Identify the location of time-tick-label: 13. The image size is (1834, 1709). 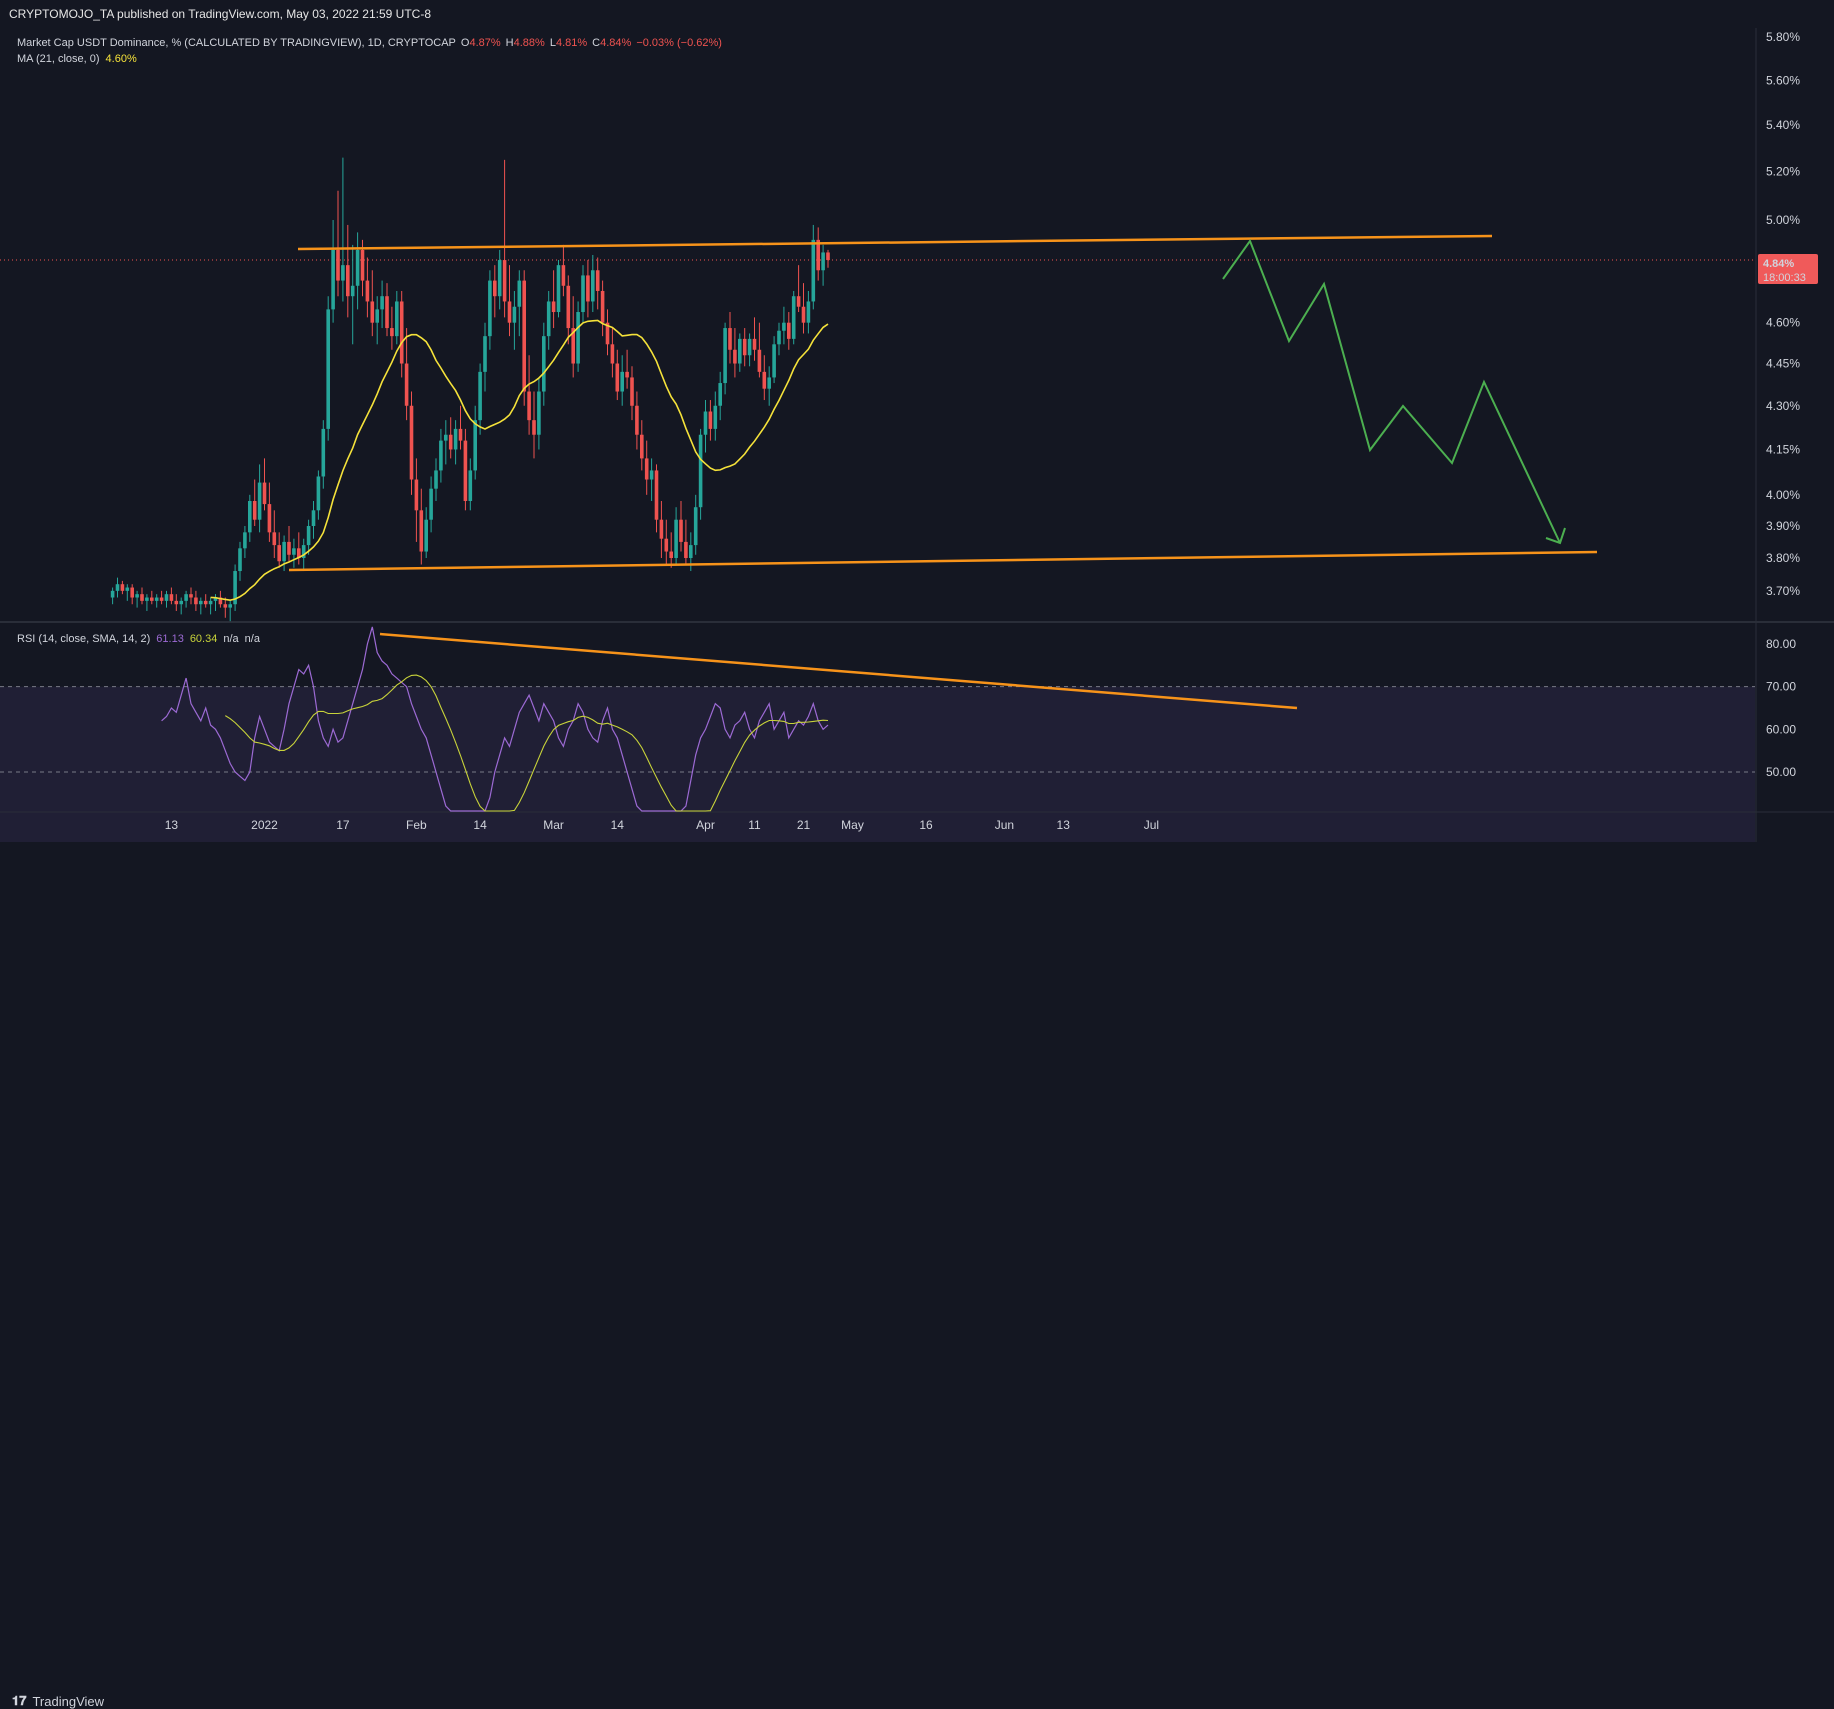
(172, 825).